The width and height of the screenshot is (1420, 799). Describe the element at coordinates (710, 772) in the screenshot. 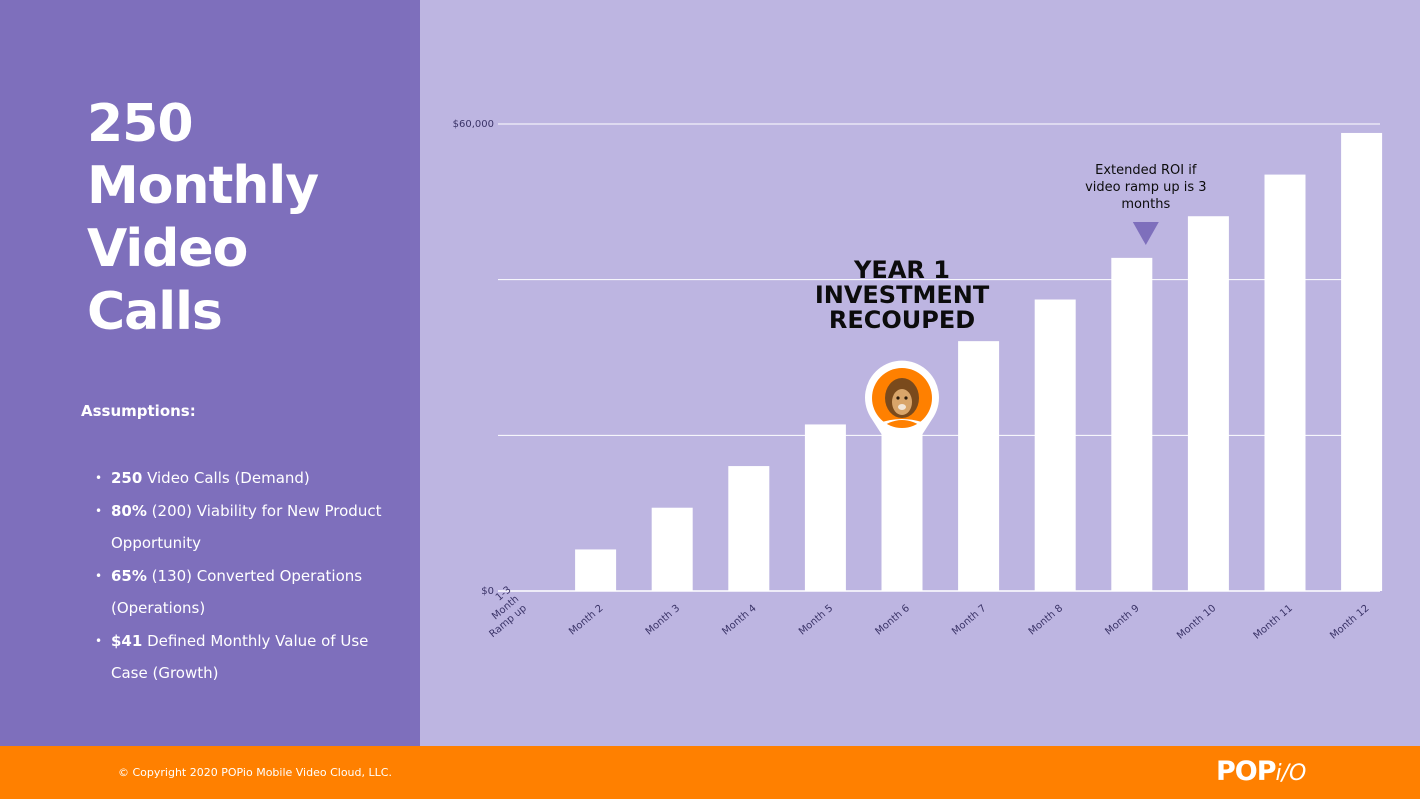

I see `footer-bar` at that location.